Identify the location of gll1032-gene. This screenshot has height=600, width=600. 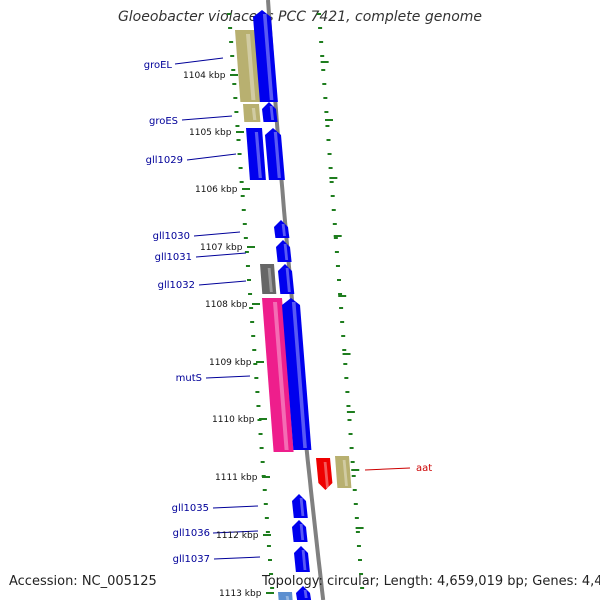
(286, 279).